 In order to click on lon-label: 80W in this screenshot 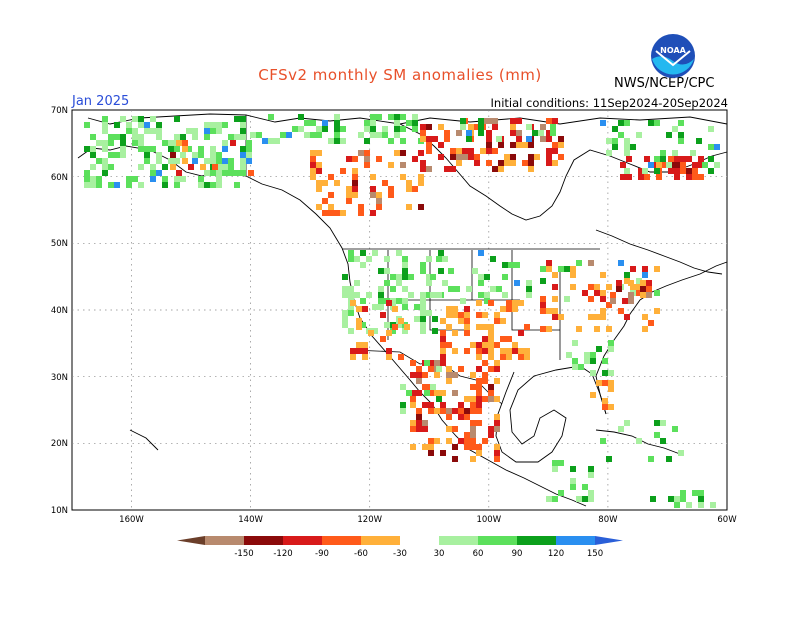, I will do `click(608, 520)`.